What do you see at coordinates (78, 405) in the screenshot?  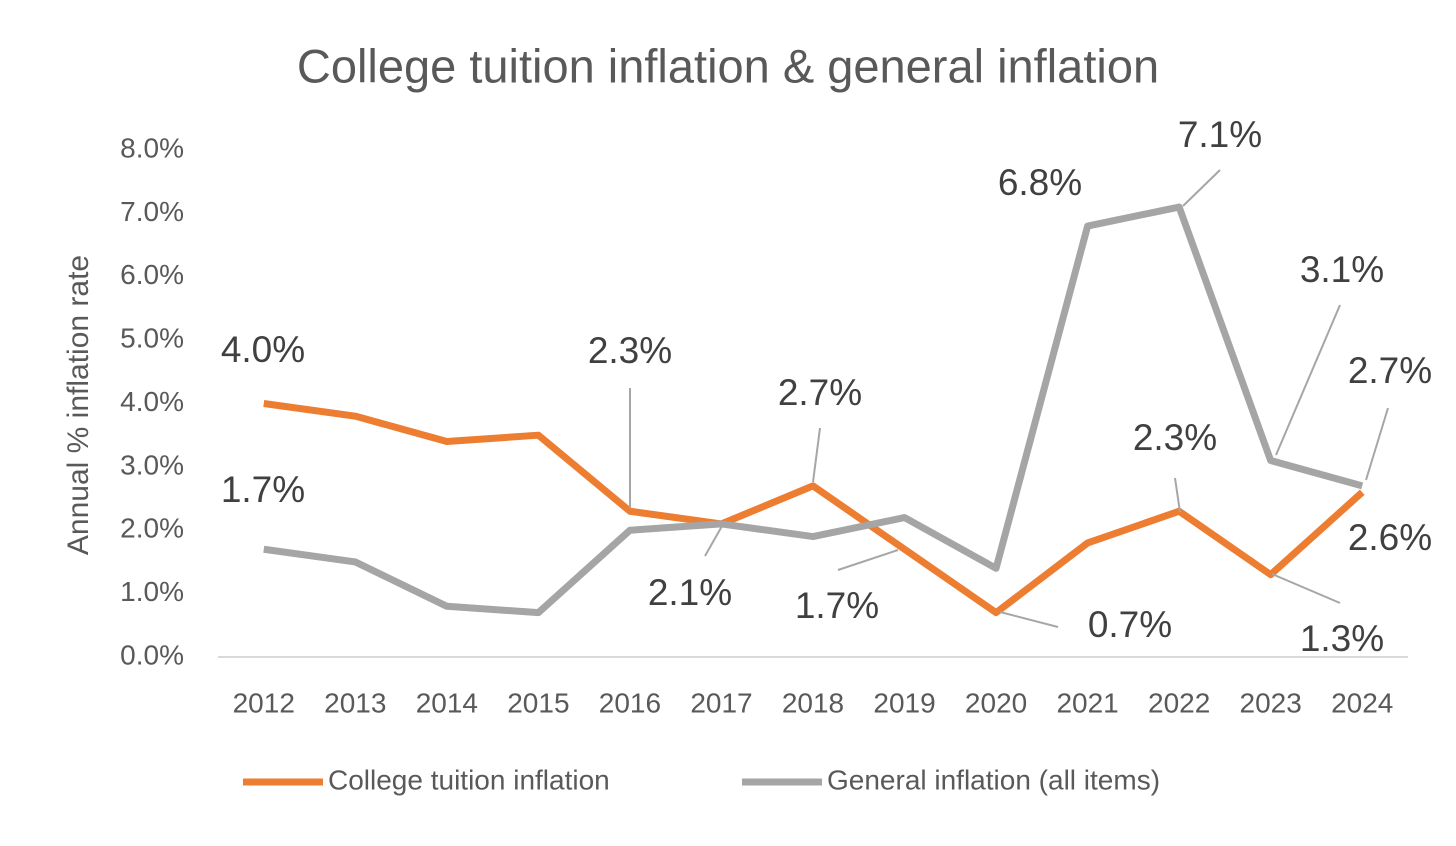 I see `y-axis-label: Annual % inflation rate` at bounding box center [78, 405].